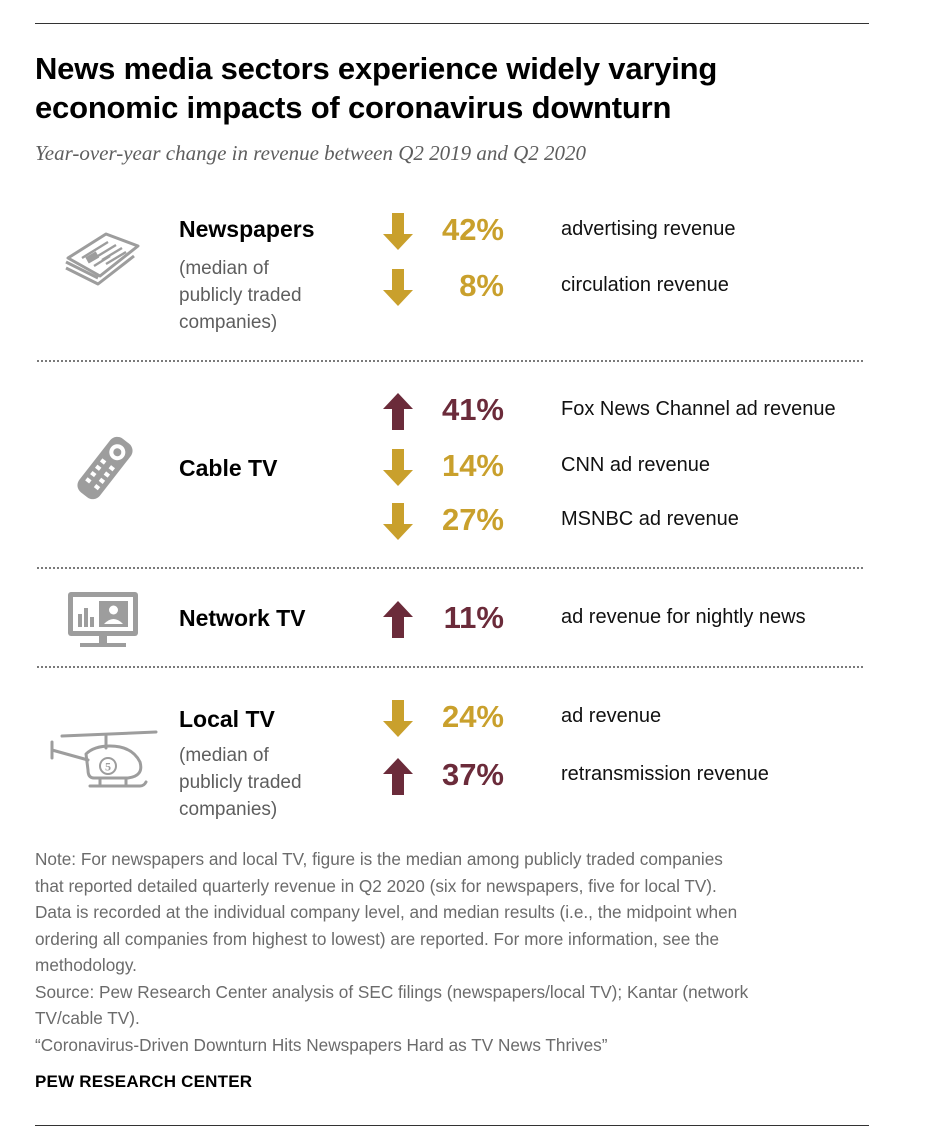 Image resolution: width=934 pixels, height=1142 pixels. Describe the element at coordinates (242, 618) in the screenshot. I see `sector-network-tv: Network TV` at that location.